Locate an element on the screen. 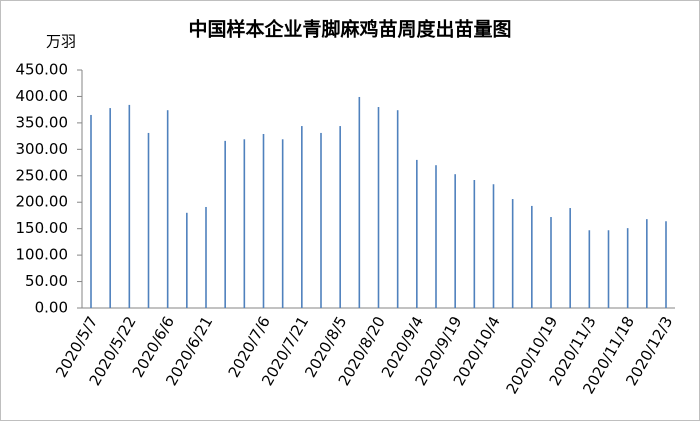 This screenshot has height=421, width=700. y-tick-label: 450.00 is located at coordinates (42, 70).